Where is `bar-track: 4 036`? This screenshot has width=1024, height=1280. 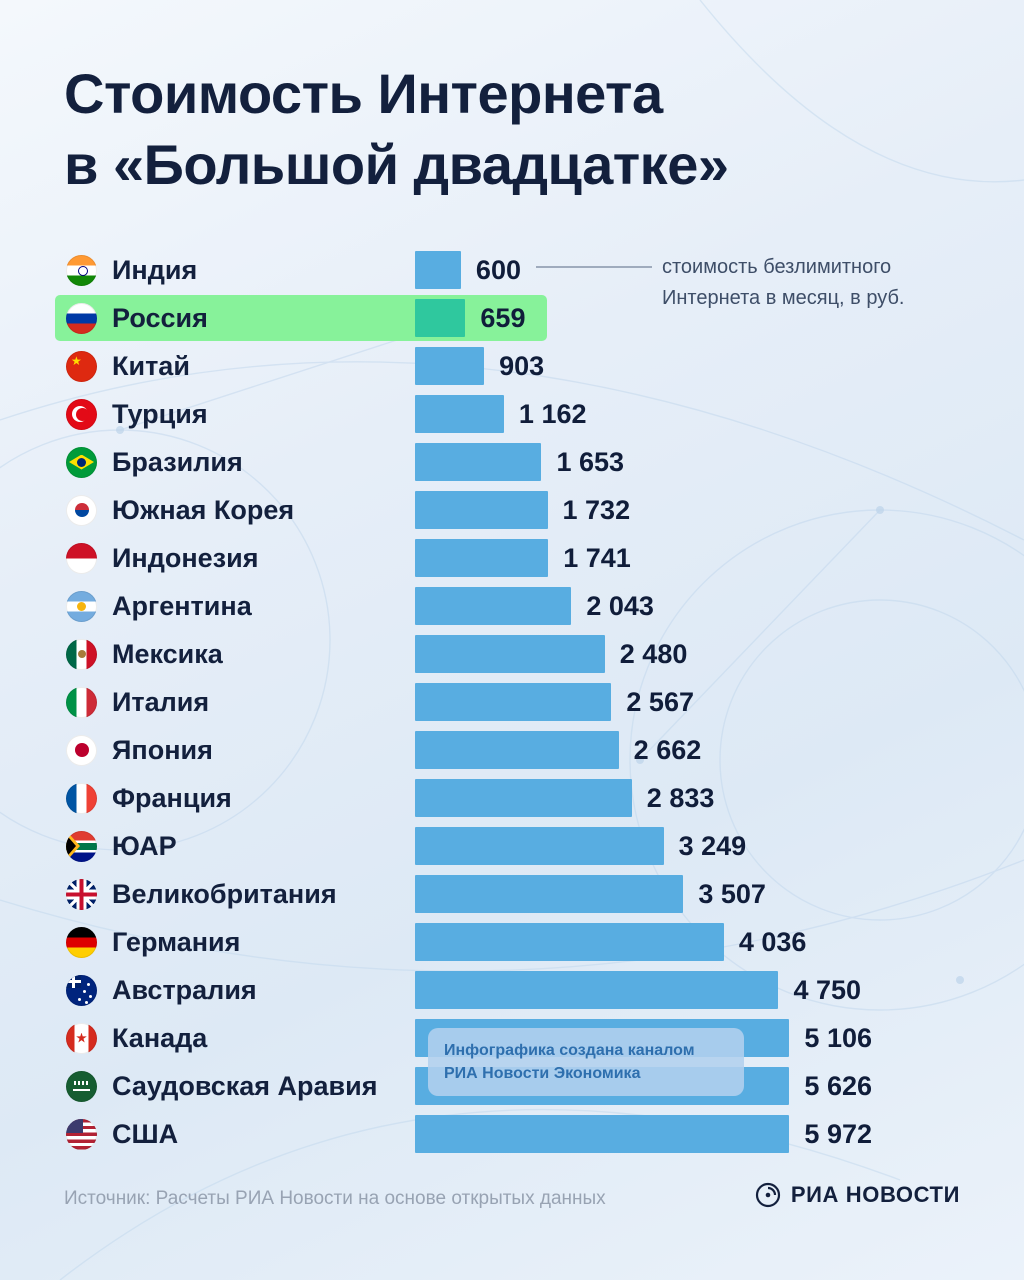 bar-track: 4 036 is located at coordinates (643, 942).